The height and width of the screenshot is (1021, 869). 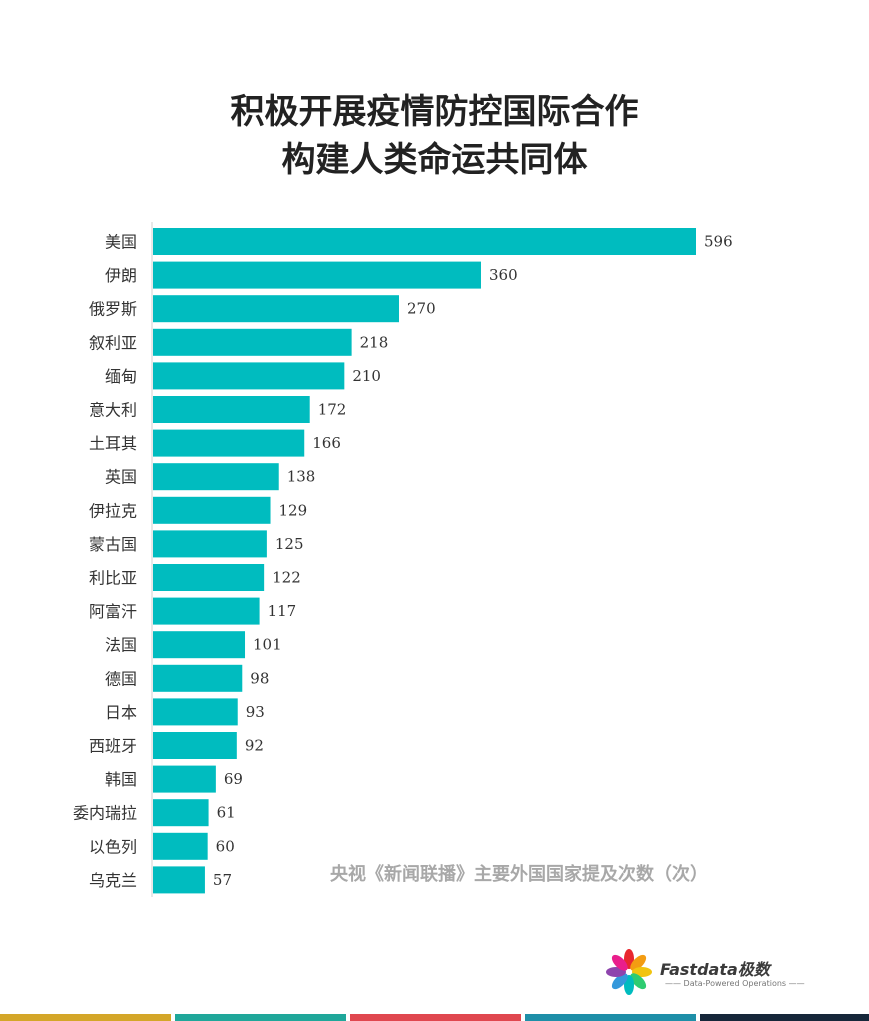 What do you see at coordinates (113, 746) in the screenshot?
I see `category-label: 西班牙` at bounding box center [113, 746].